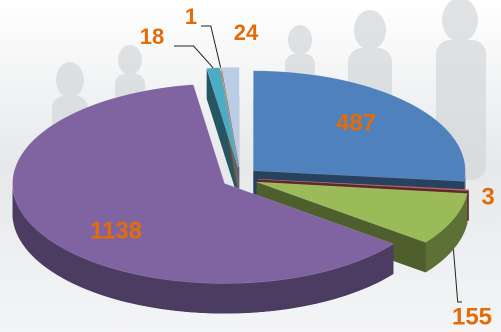 The width and height of the screenshot is (501, 332). I want to click on data-label: 18, so click(152, 36).